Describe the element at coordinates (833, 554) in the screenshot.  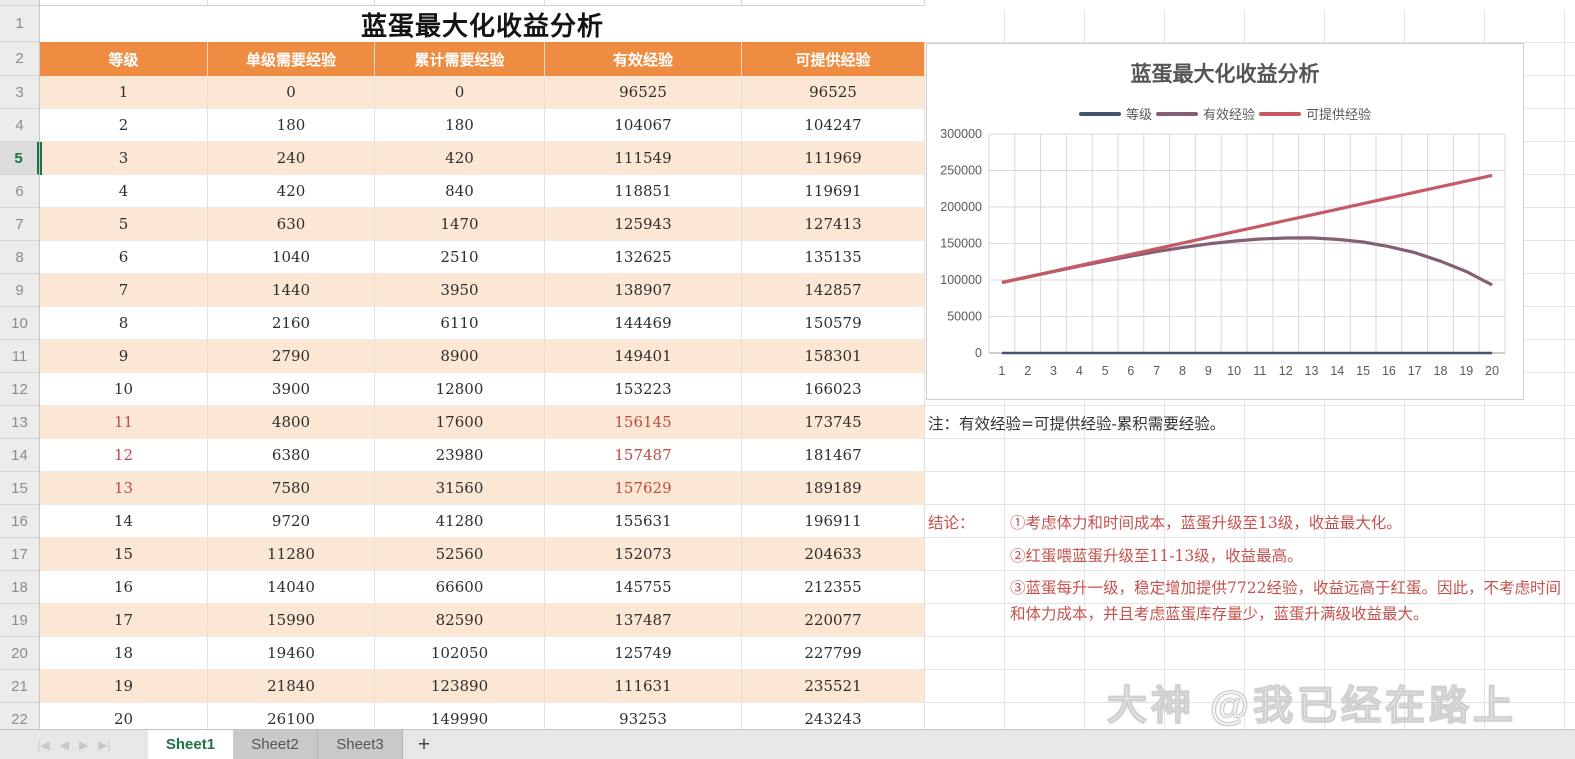
I see `table-cell: 204633` at that location.